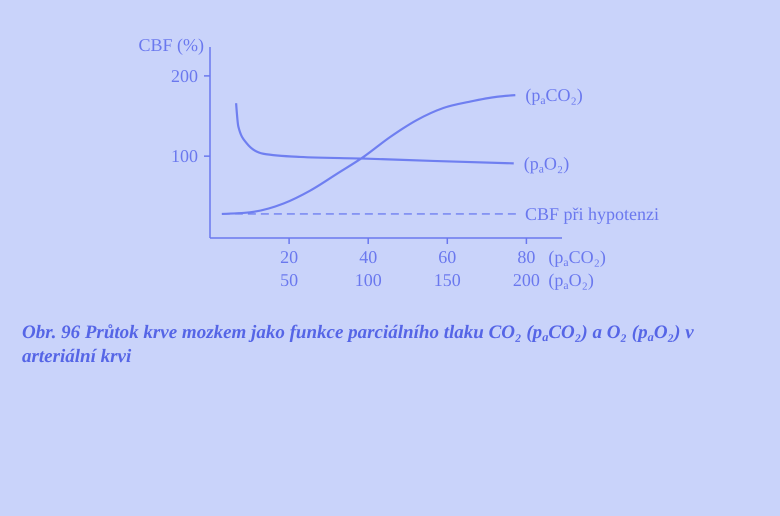  Describe the element at coordinates (171, 45) in the screenshot. I see `y-axis-title: CBF (%)` at that location.